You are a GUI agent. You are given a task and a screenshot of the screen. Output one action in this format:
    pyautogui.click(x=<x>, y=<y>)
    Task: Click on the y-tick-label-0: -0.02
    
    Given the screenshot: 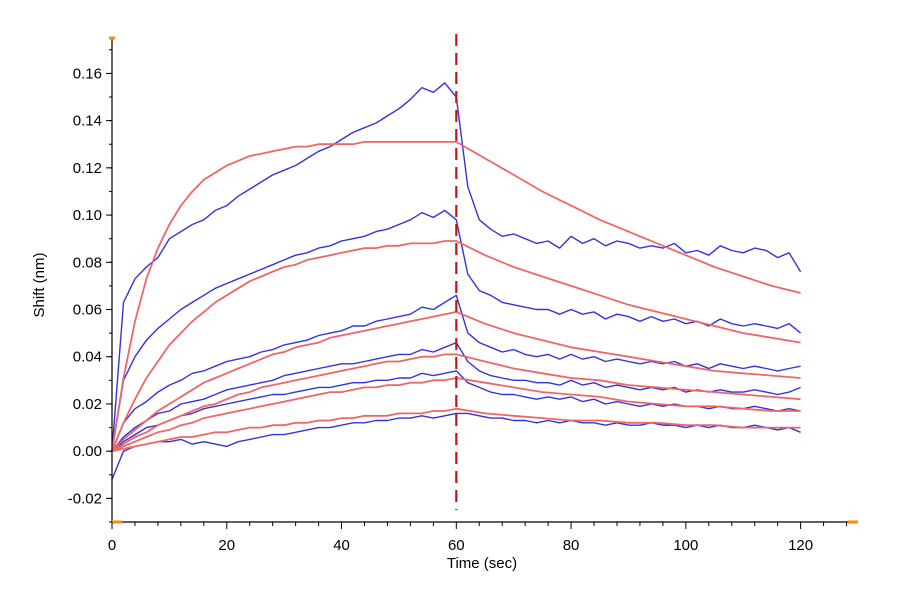 What is the action you would take?
    pyautogui.click(x=85, y=498)
    